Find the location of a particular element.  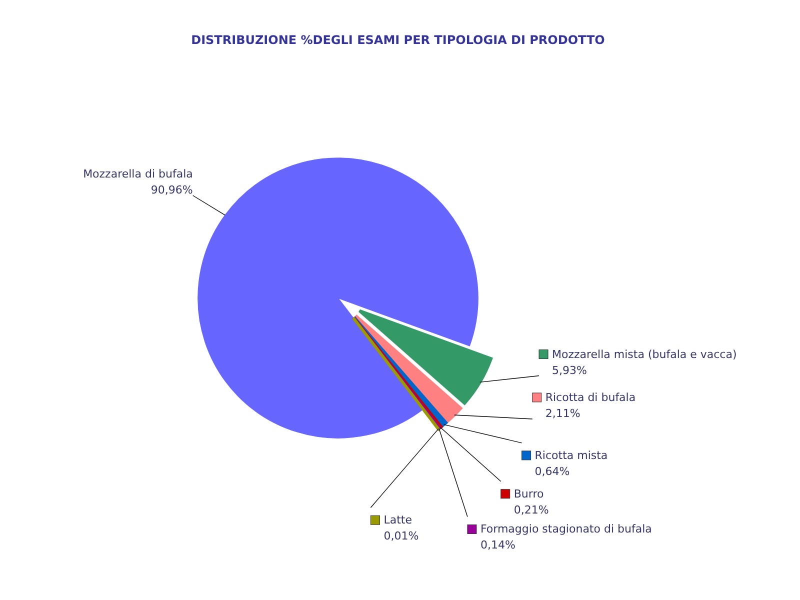

legend-label: Ricotta mista is located at coordinates (571, 455).